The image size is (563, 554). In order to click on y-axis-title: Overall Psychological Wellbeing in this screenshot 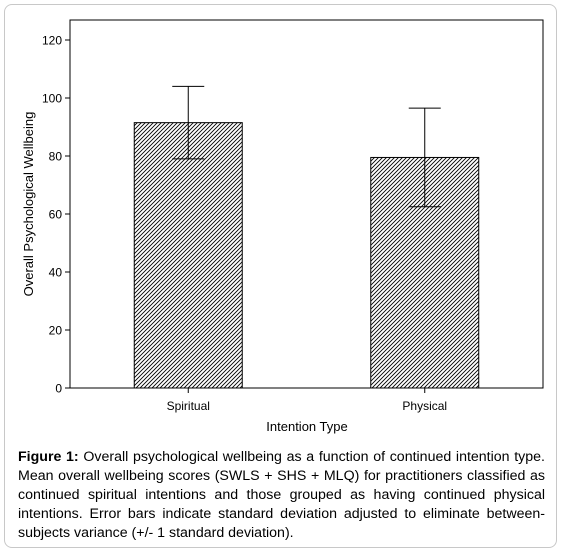, I will do `click(28, 204)`.